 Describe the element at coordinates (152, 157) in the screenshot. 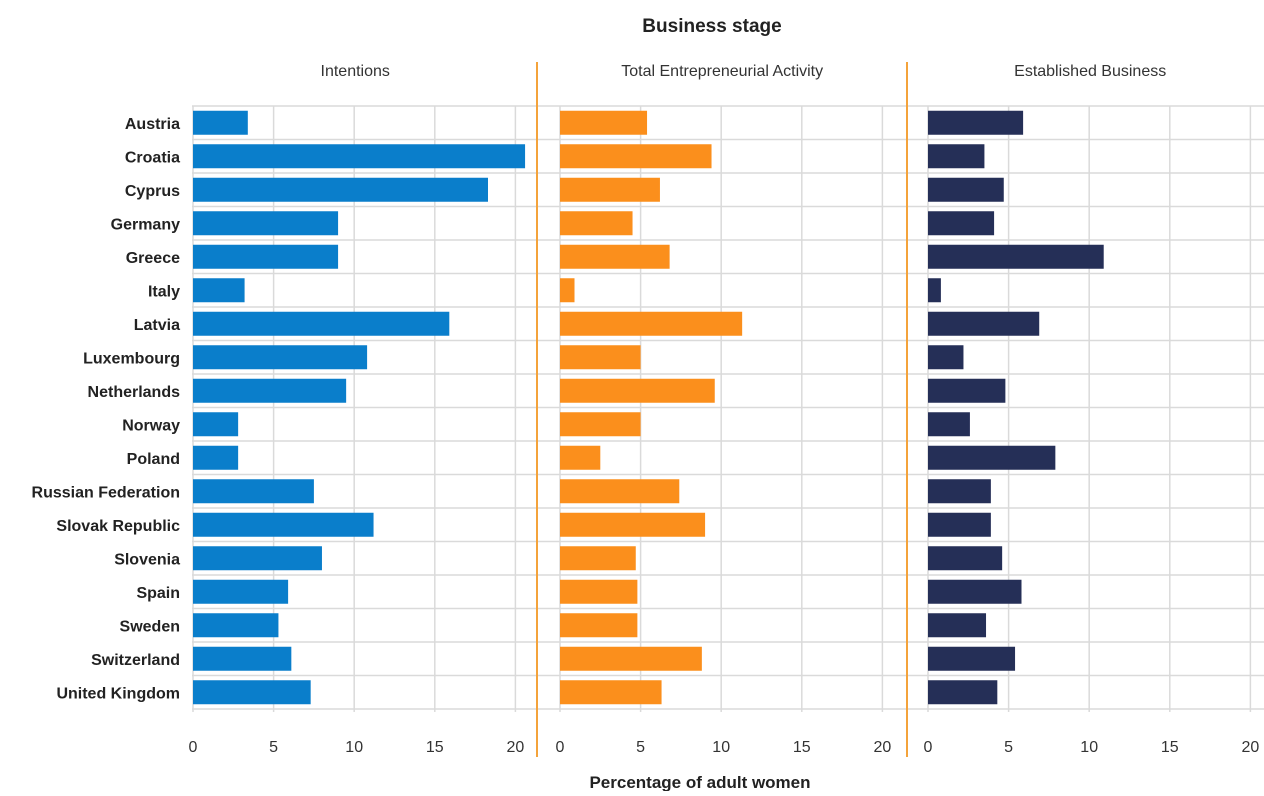

I see `category-label: Croatia` at that location.